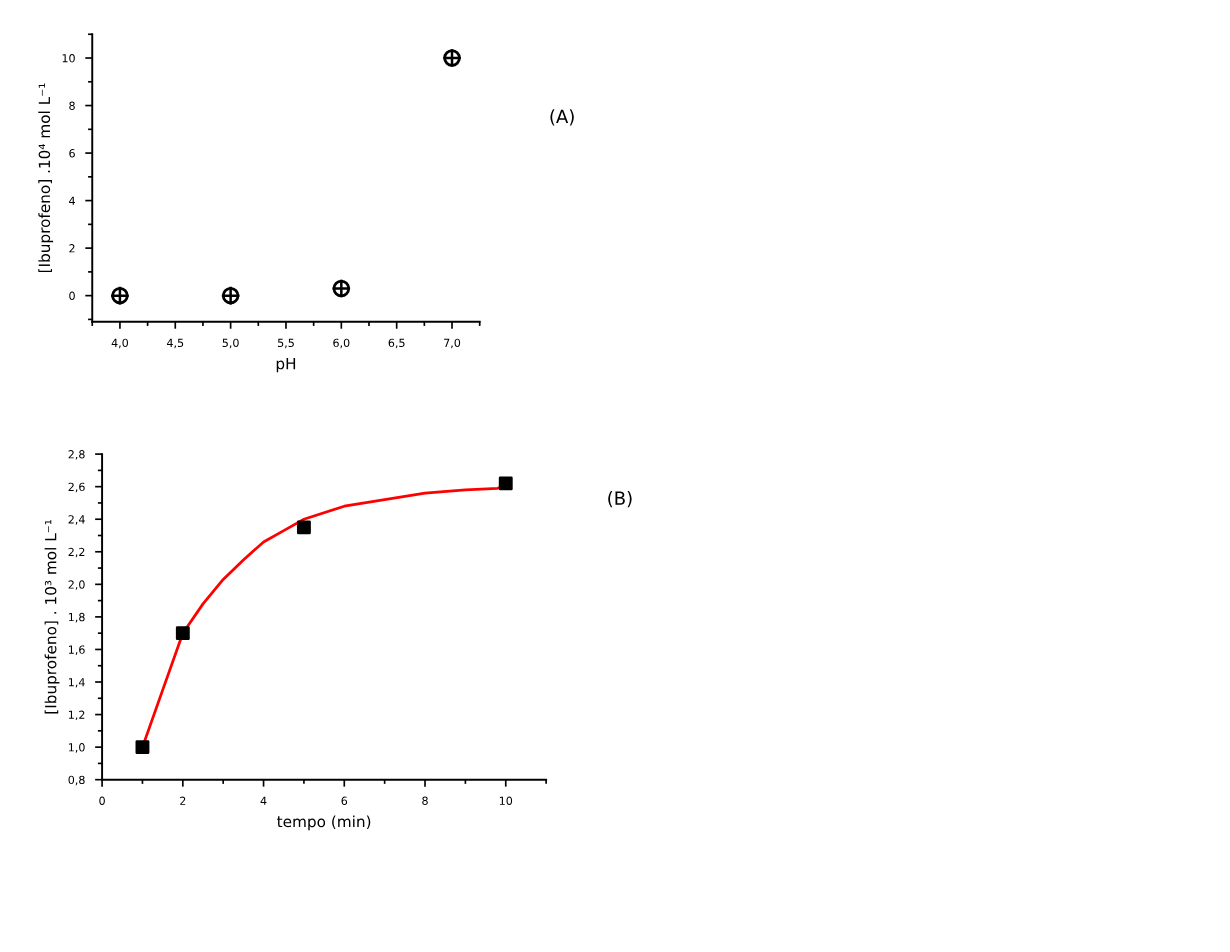  What do you see at coordinates (562, 117) in the screenshot?
I see `text: (A)` at bounding box center [562, 117].